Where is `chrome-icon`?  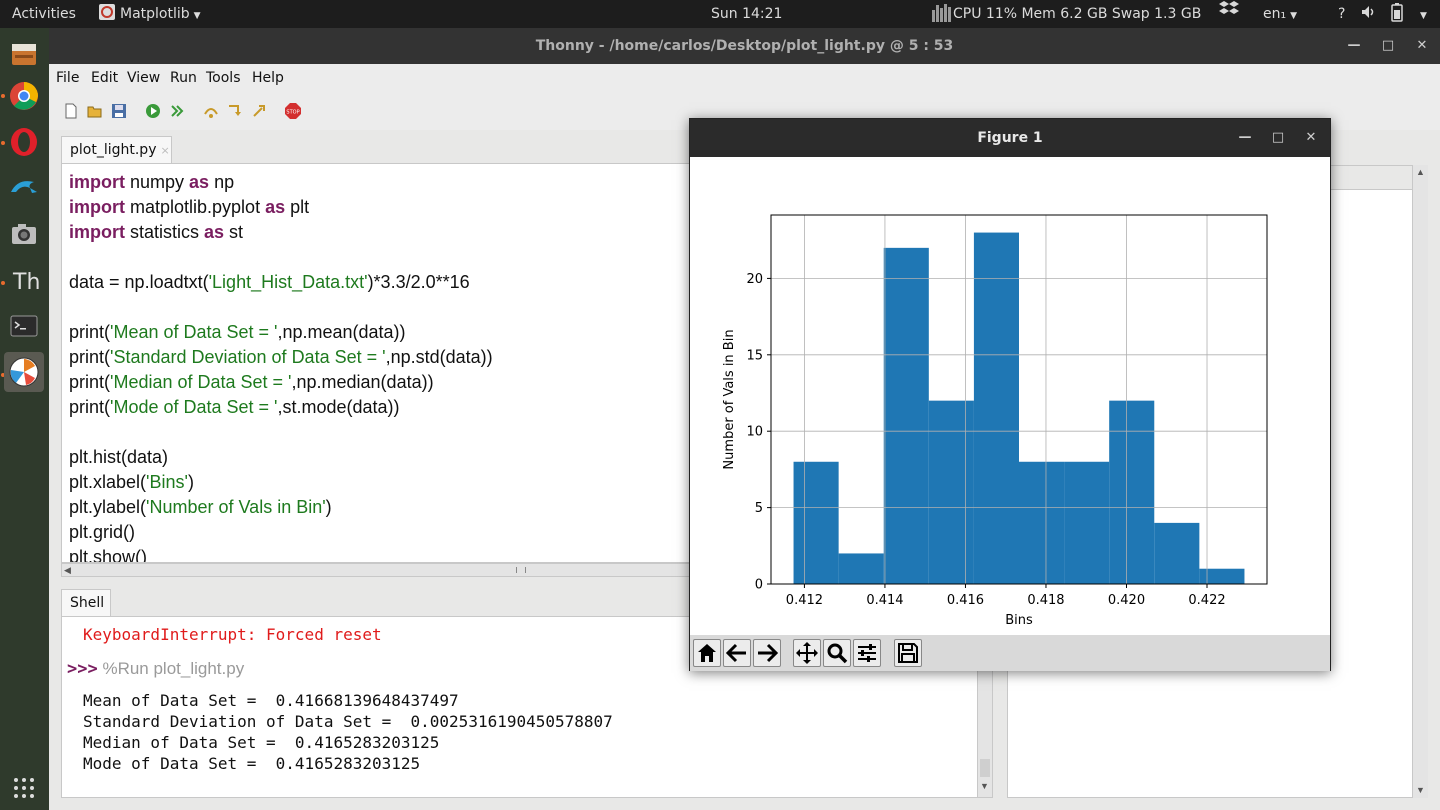
chrome-icon is located at coordinates (24, 96).